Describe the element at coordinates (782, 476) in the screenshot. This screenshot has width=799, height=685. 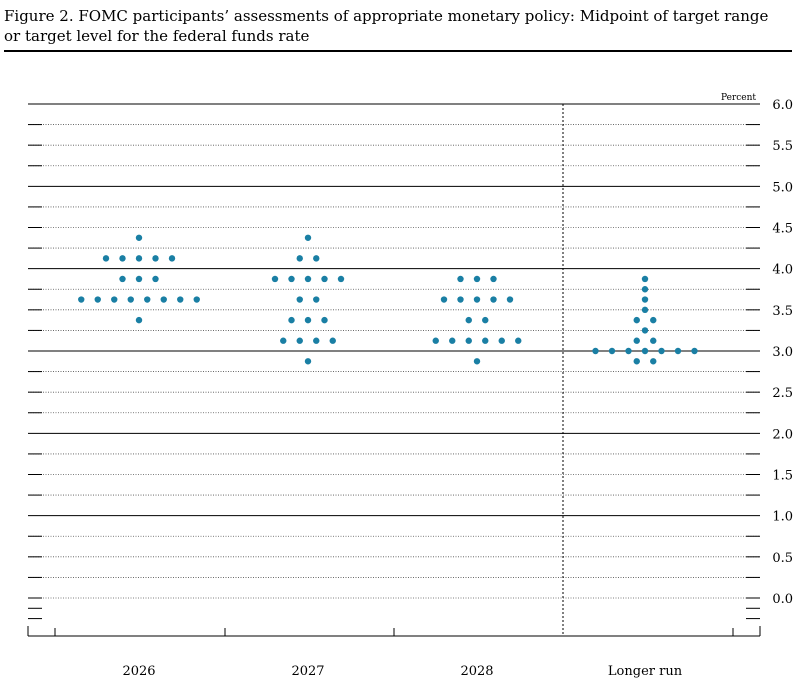
I see `y-tick-label: 1.5` at that location.